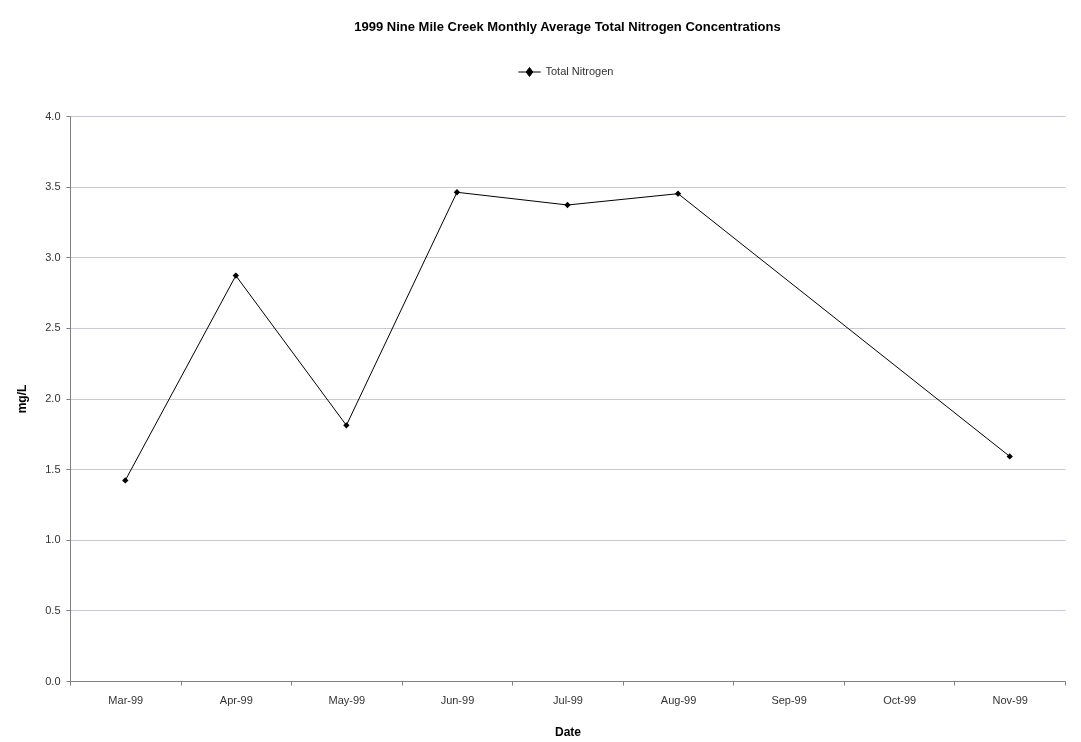 The height and width of the screenshot is (742, 1081). What do you see at coordinates (53, 115) in the screenshot?
I see `y-tick-label: 4.0` at bounding box center [53, 115].